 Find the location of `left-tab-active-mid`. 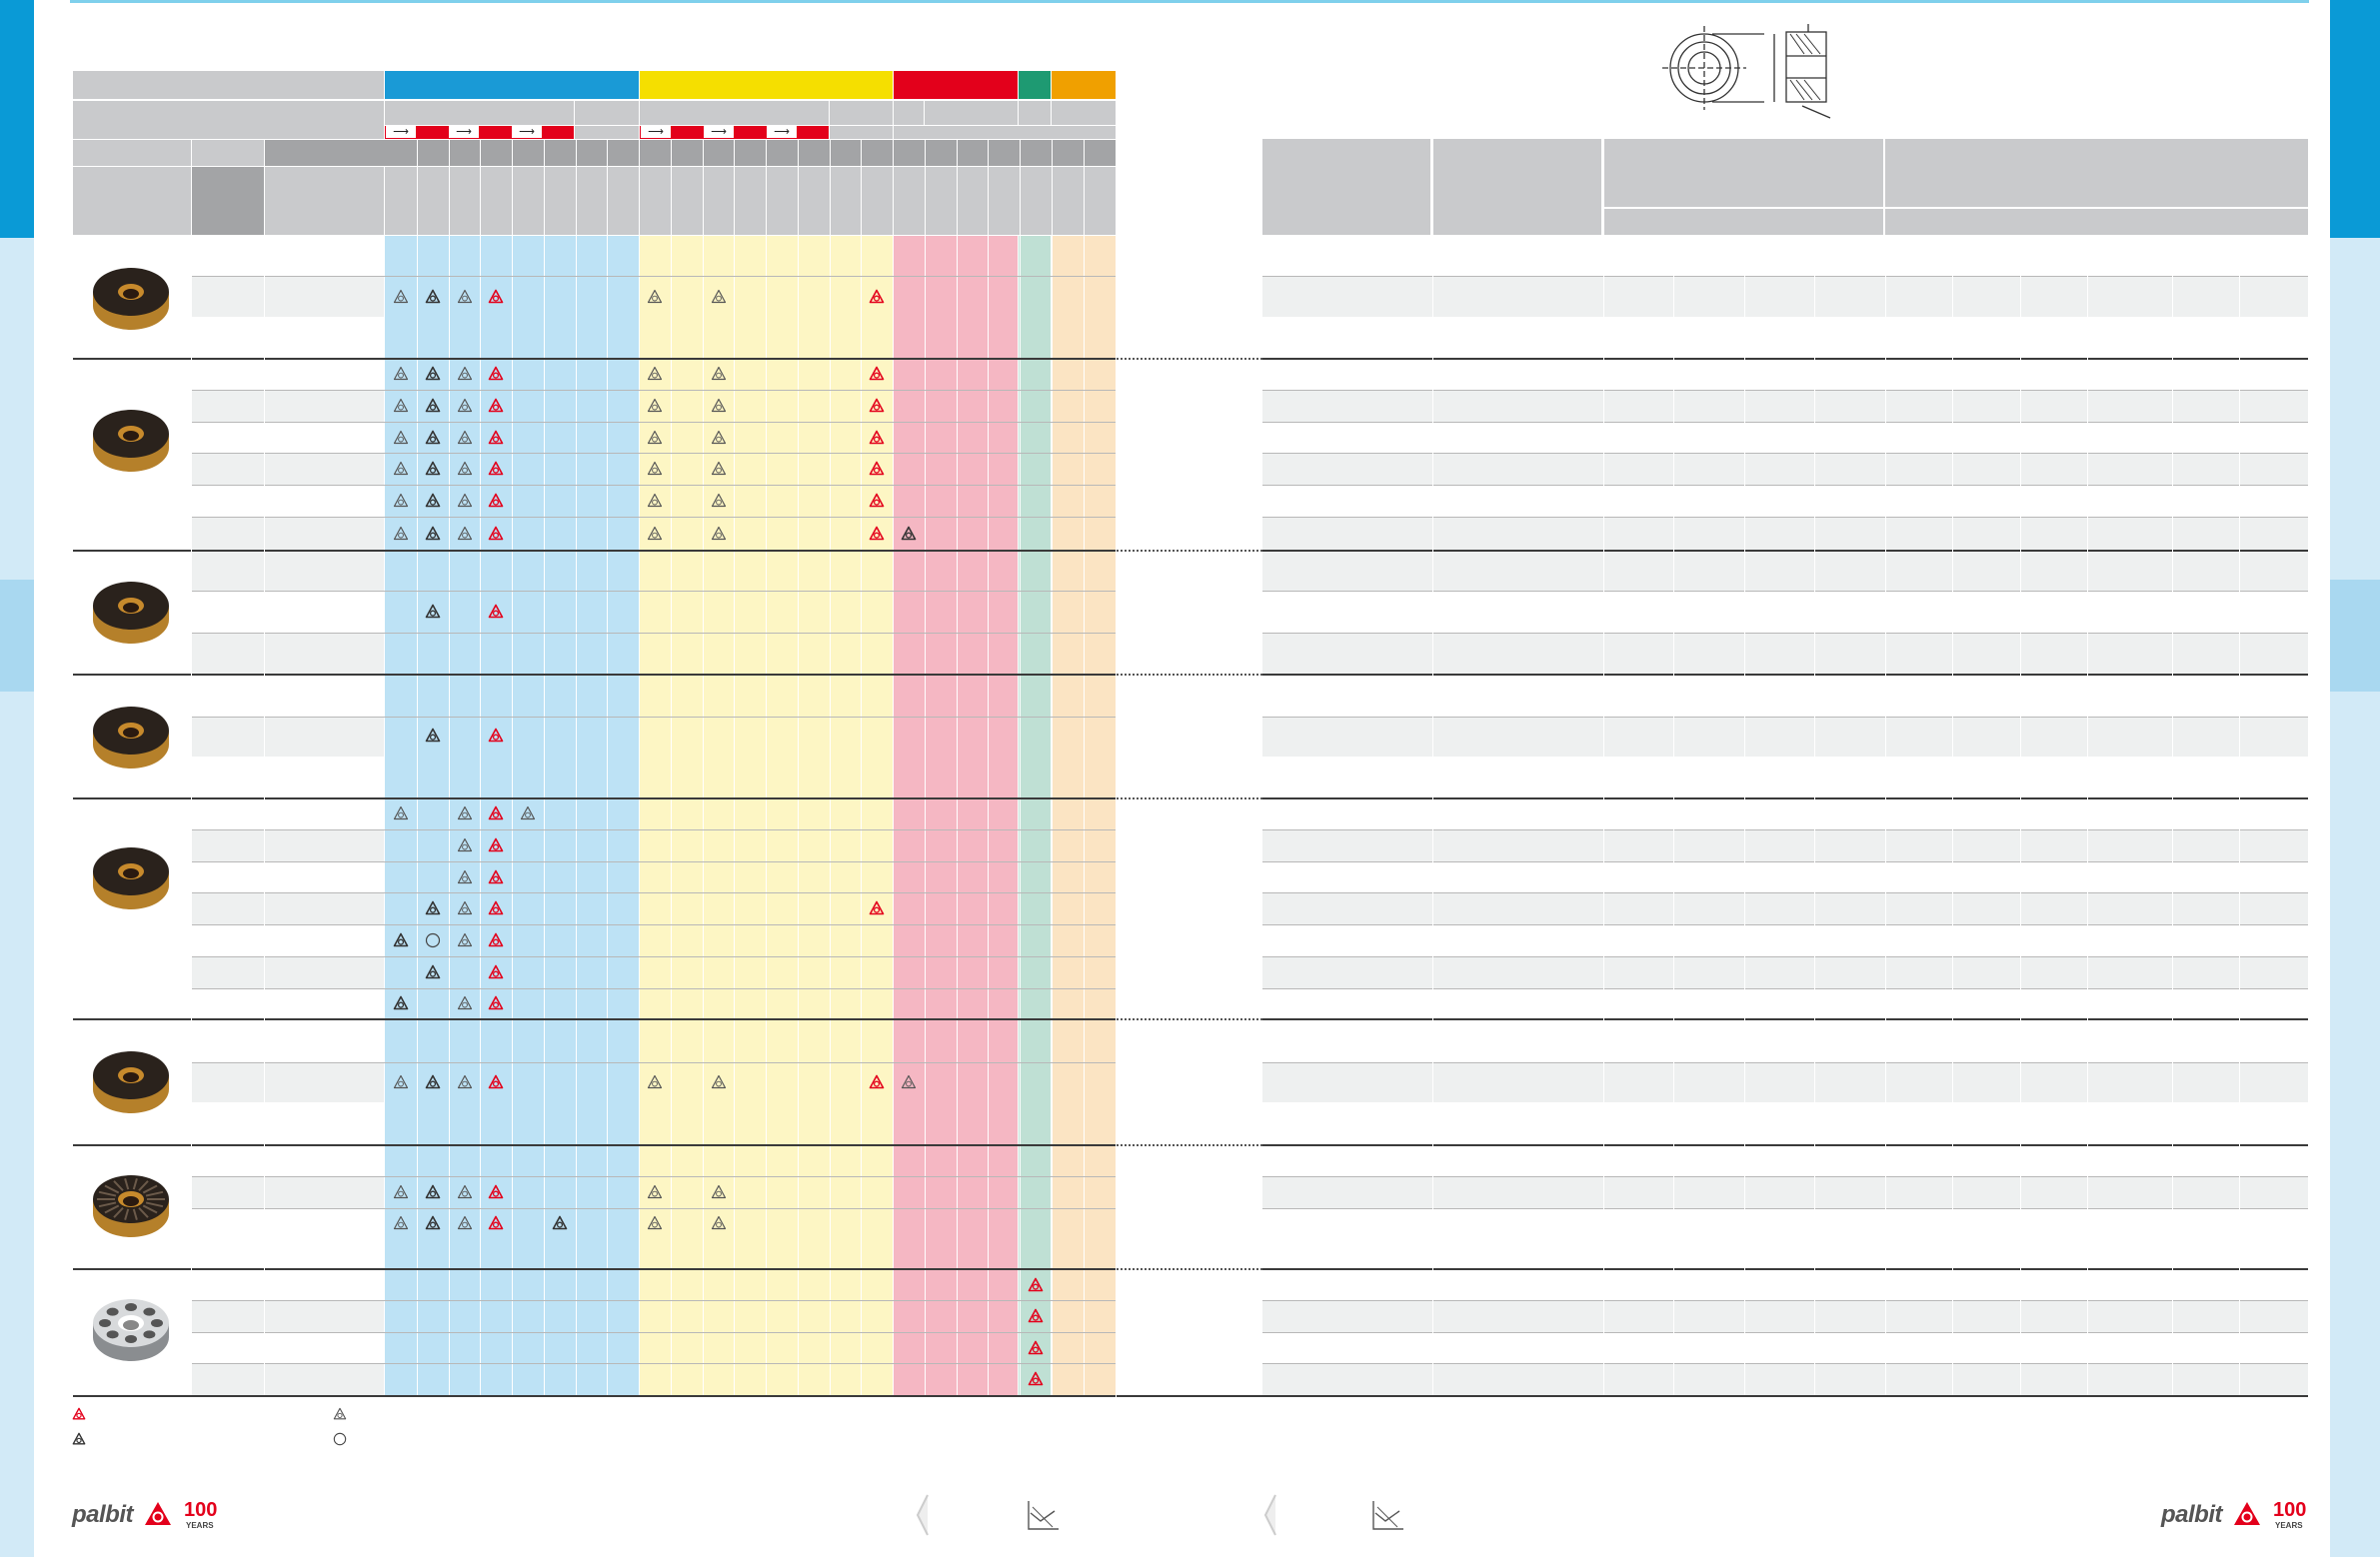

left-tab-active-mid is located at coordinates (17, 636).